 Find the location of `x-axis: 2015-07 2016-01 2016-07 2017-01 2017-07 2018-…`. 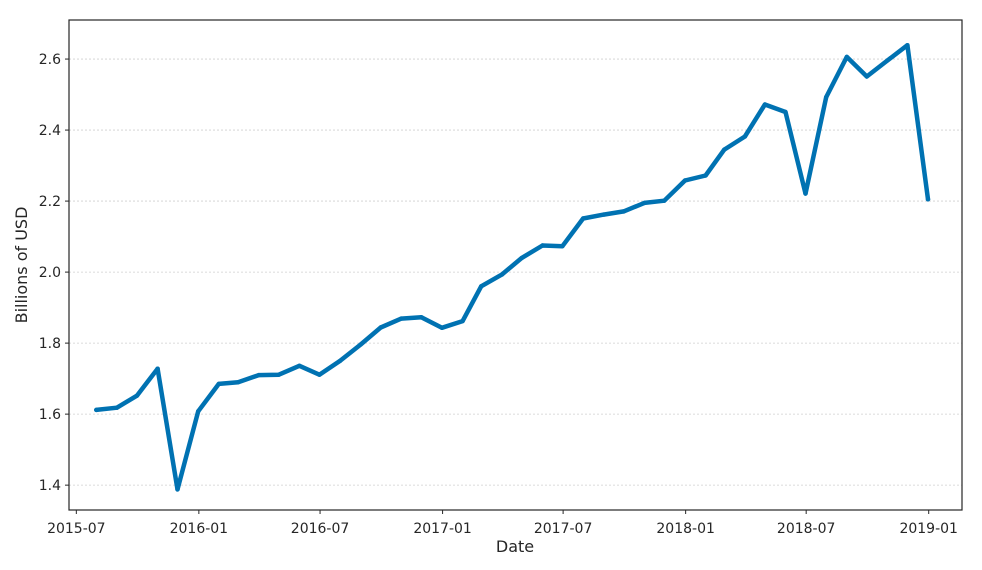

x-axis: 2015-07 2016-01 2016-07 2017-01 2017-07 2018-… is located at coordinates (502, 523).